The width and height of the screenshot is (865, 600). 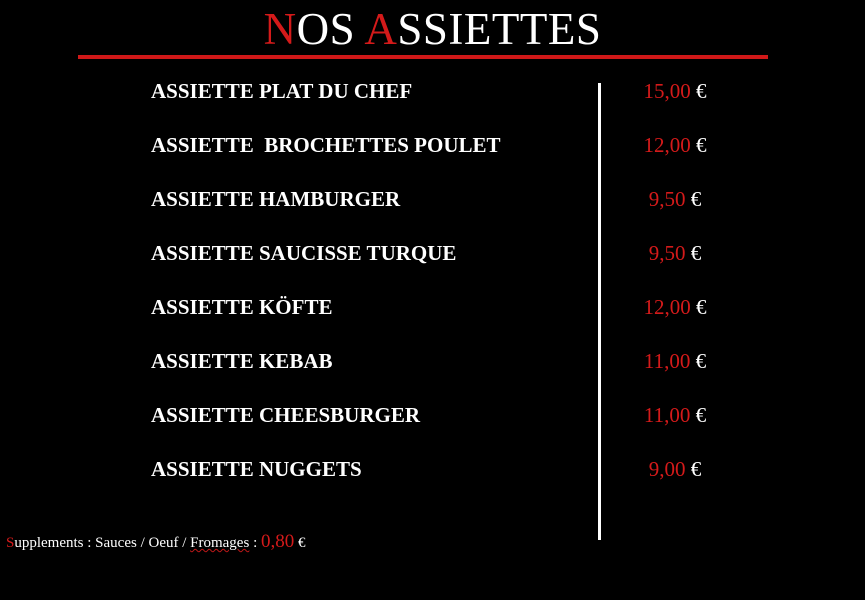 What do you see at coordinates (255, 543) in the screenshot?
I see `supplements-sep: :` at bounding box center [255, 543].